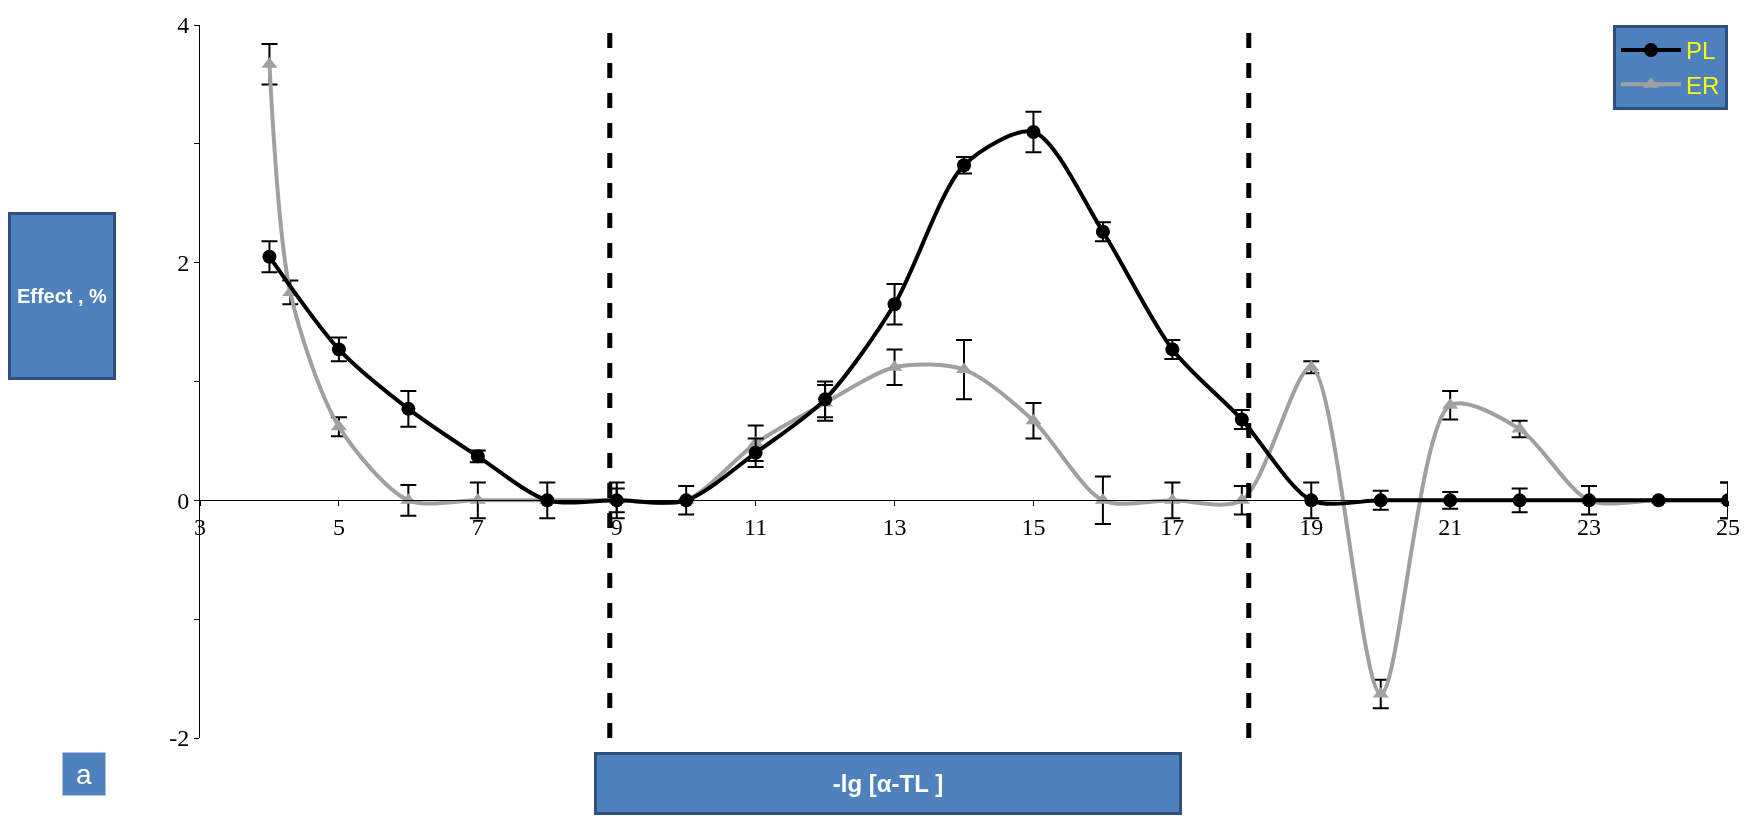 This screenshot has width=1758, height=828. What do you see at coordinates (477, 527) in the screenshot?
I see `x-tick-label: 7` at bounding box center [477, 527].